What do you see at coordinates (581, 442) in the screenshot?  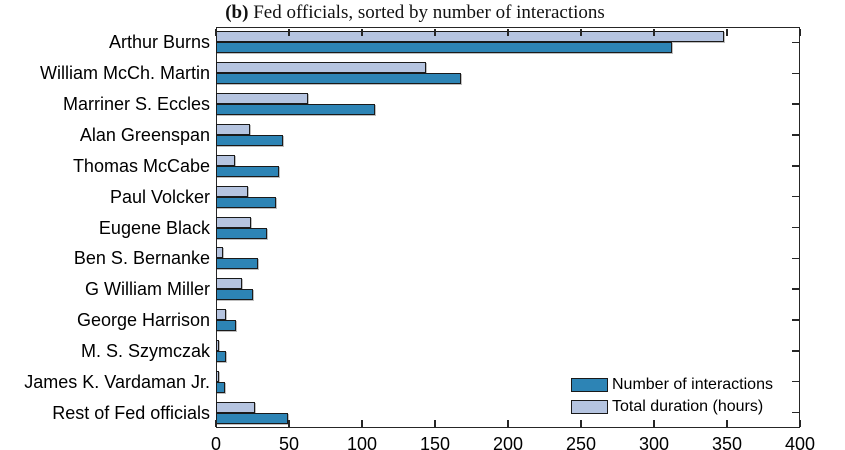 I see `x-tick-label: 250` at bounding box center [581, 442].